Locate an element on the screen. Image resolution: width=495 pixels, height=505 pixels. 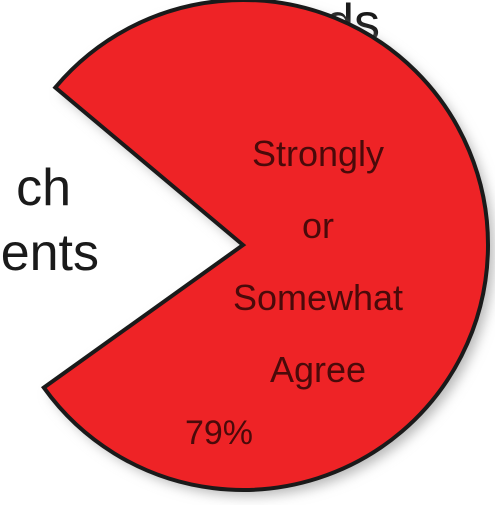
slice-label-line-1: Strongly is located at coordinates (318, 153).